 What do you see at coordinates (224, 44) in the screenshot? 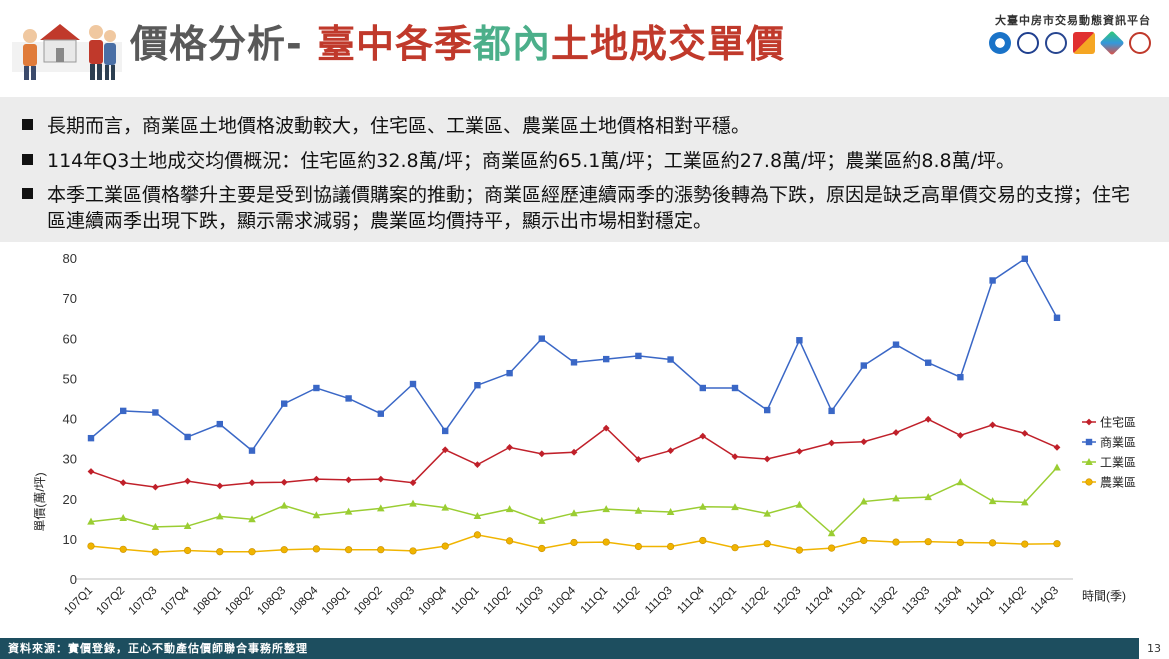
I see `title-prefix: 價格分析-` at bounding box center [224, 44].